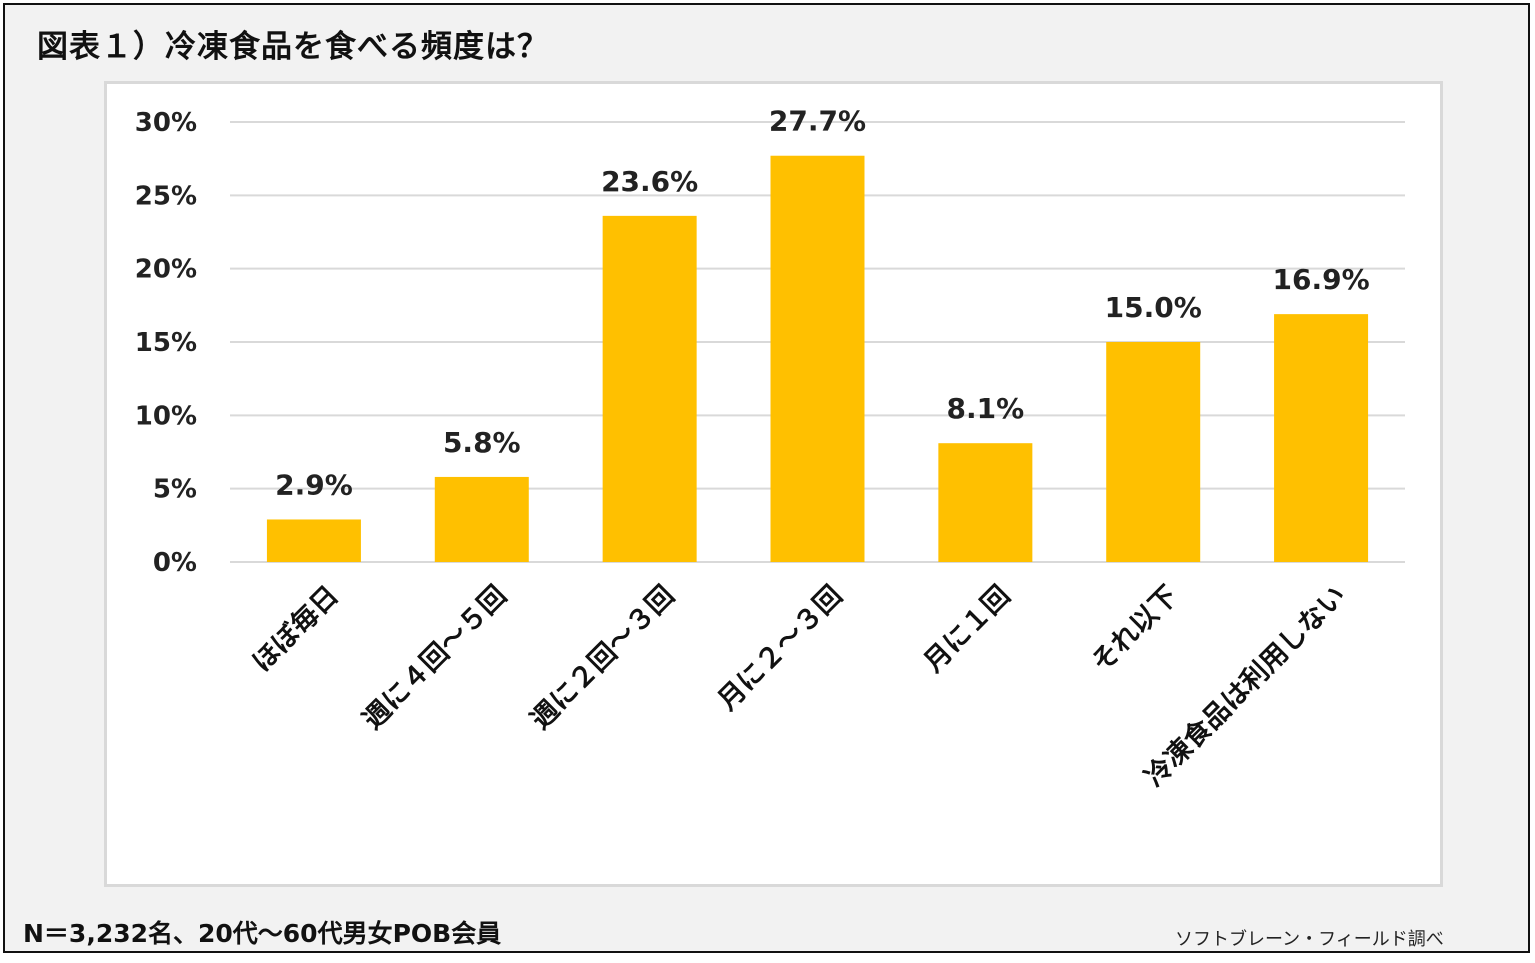 Image resolution: width=1535 pixels, height=963 pixels. Describe the element at coordinates (296, 629) in the screenshot. I see `category-label: ほぼ毎日` at that location.